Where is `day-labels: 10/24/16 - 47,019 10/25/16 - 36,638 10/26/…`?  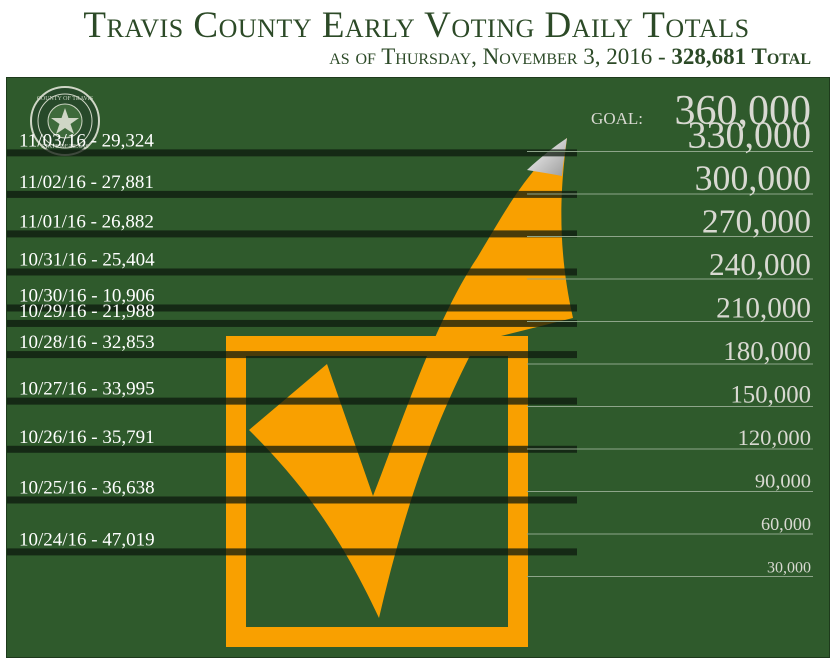
day-labels: 10/24/16 - 47,019 10/25/16 - 36,638 10/26/… is located at coordinates (87, 340).